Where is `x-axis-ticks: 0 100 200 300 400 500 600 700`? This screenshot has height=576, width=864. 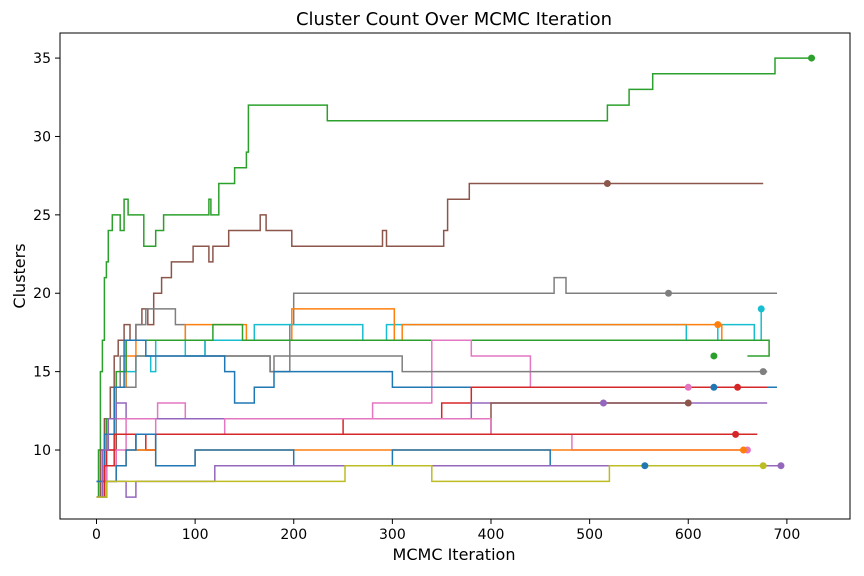
x-axis-ticks: 0 100 200 300 400 500 600 700 is located at coordinates (446, 531).